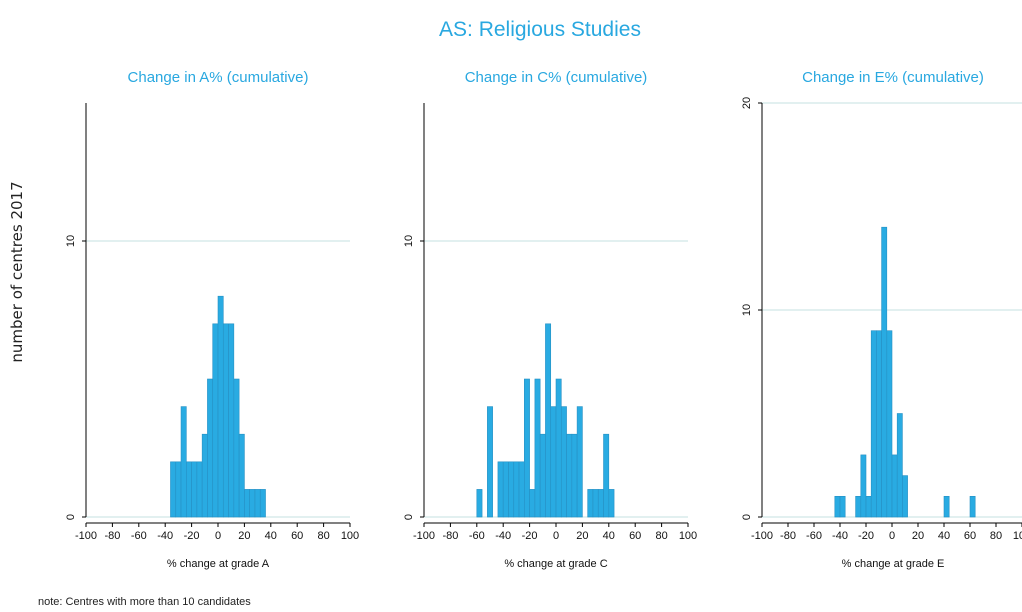 The image size is (1022, 612). I want to click on panel-e-y-tick-label: 20, so click(747, 103).